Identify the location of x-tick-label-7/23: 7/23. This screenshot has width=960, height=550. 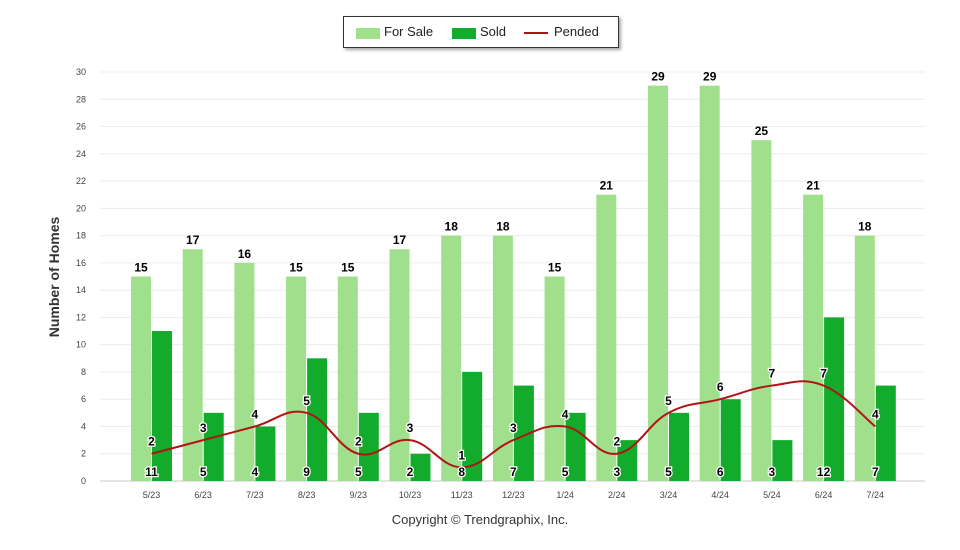
(255, 495).